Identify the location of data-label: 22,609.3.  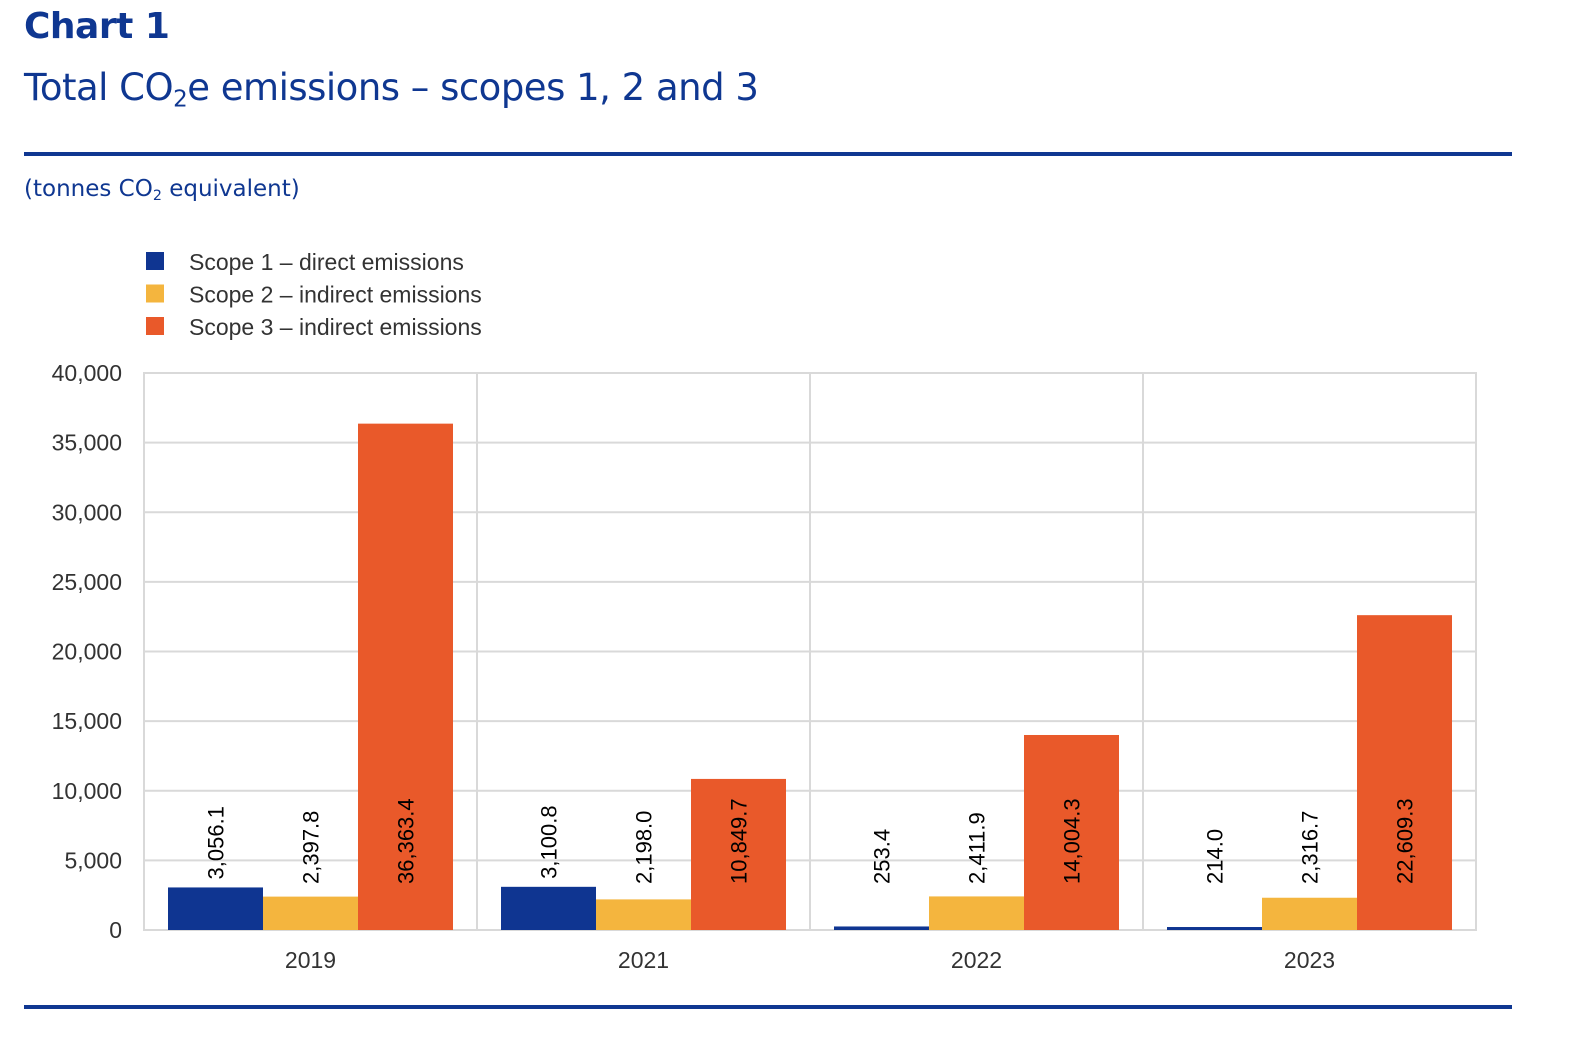
(1405, 841).